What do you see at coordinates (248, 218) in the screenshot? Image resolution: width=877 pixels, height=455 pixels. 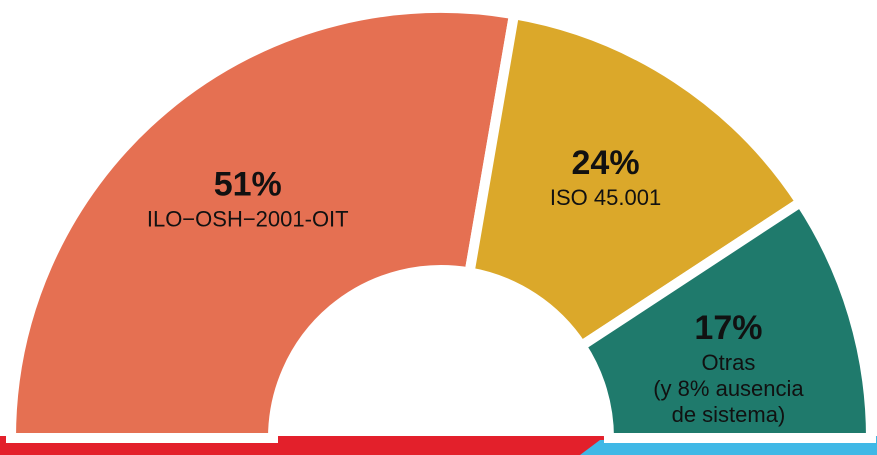 I see `category-label: ILO−OSH−2001-OIT` at bounding box center [248, 218].